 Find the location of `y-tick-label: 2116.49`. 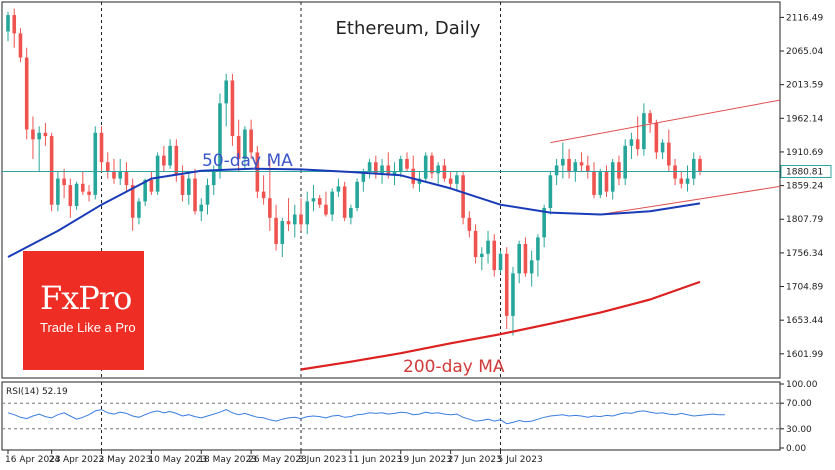

y-tick-label: 2116.49 is located at coordinates (804, 18).